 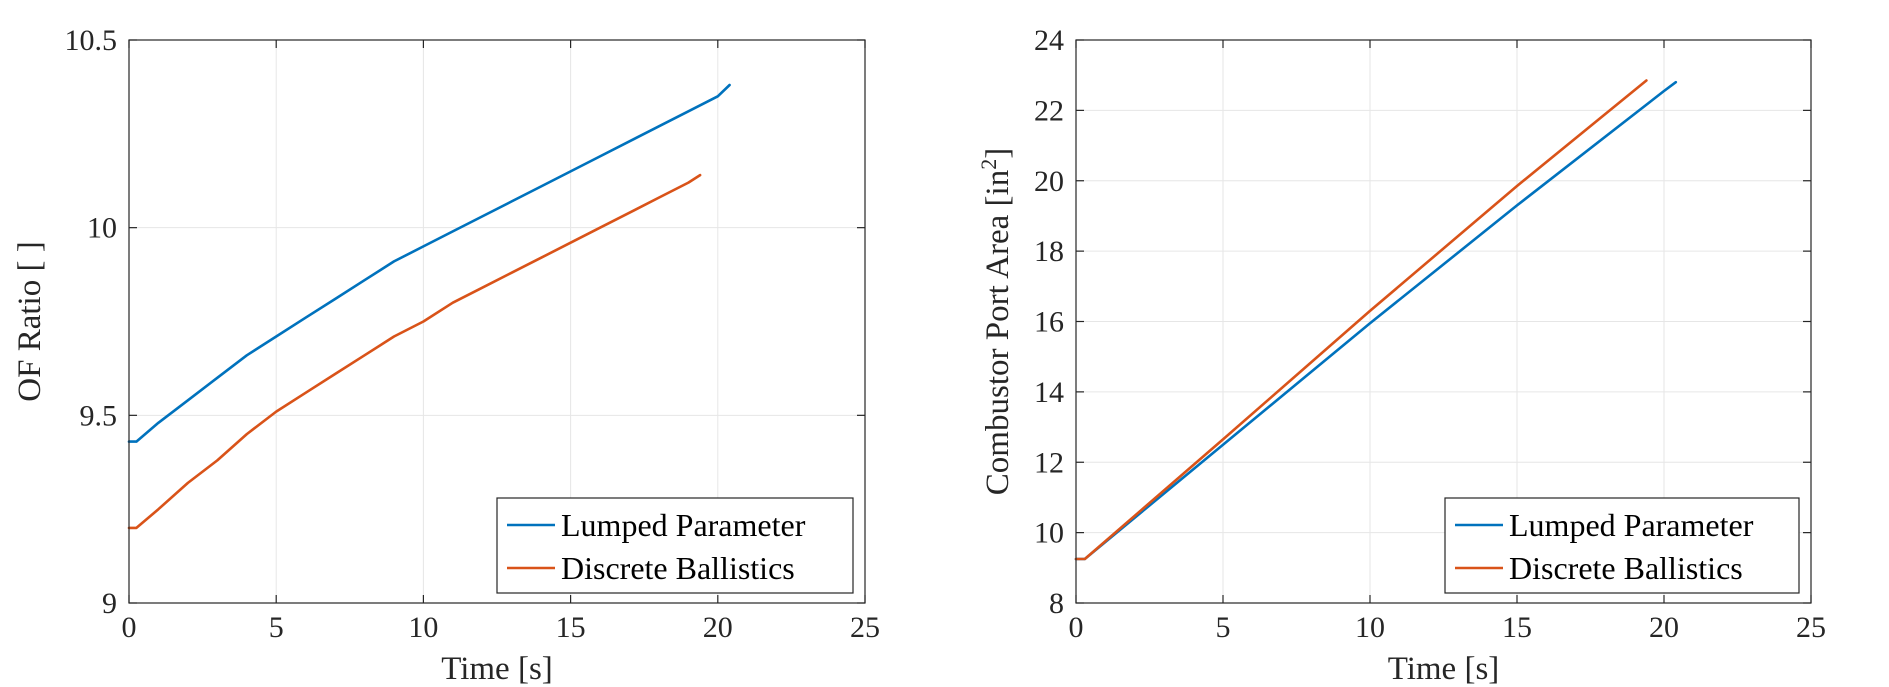 I want to click on y-tick-label: 20, so click(x=1049, y=181).